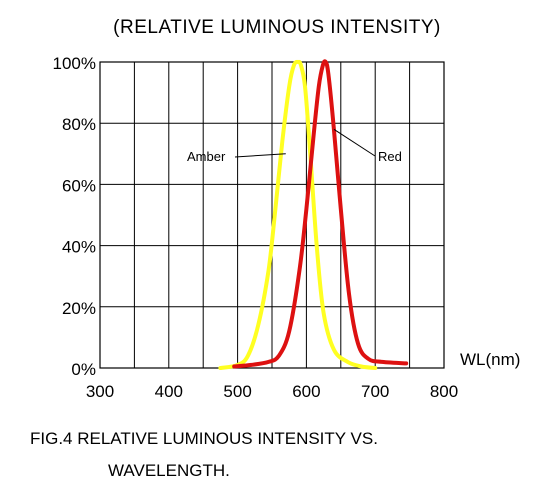  I want to click on series-labels: Amber Red, so click(294, 146).